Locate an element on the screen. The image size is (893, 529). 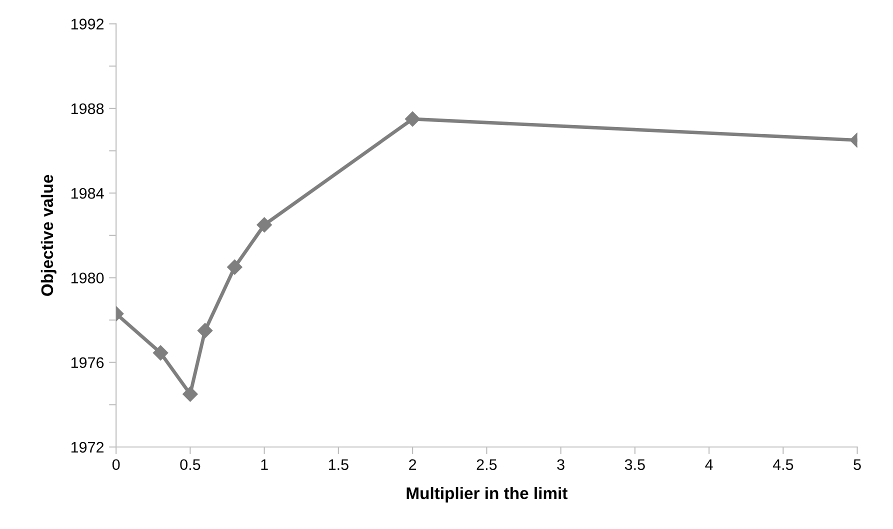
x-tick-label: 2.5 is located at coordinates (486, 464).